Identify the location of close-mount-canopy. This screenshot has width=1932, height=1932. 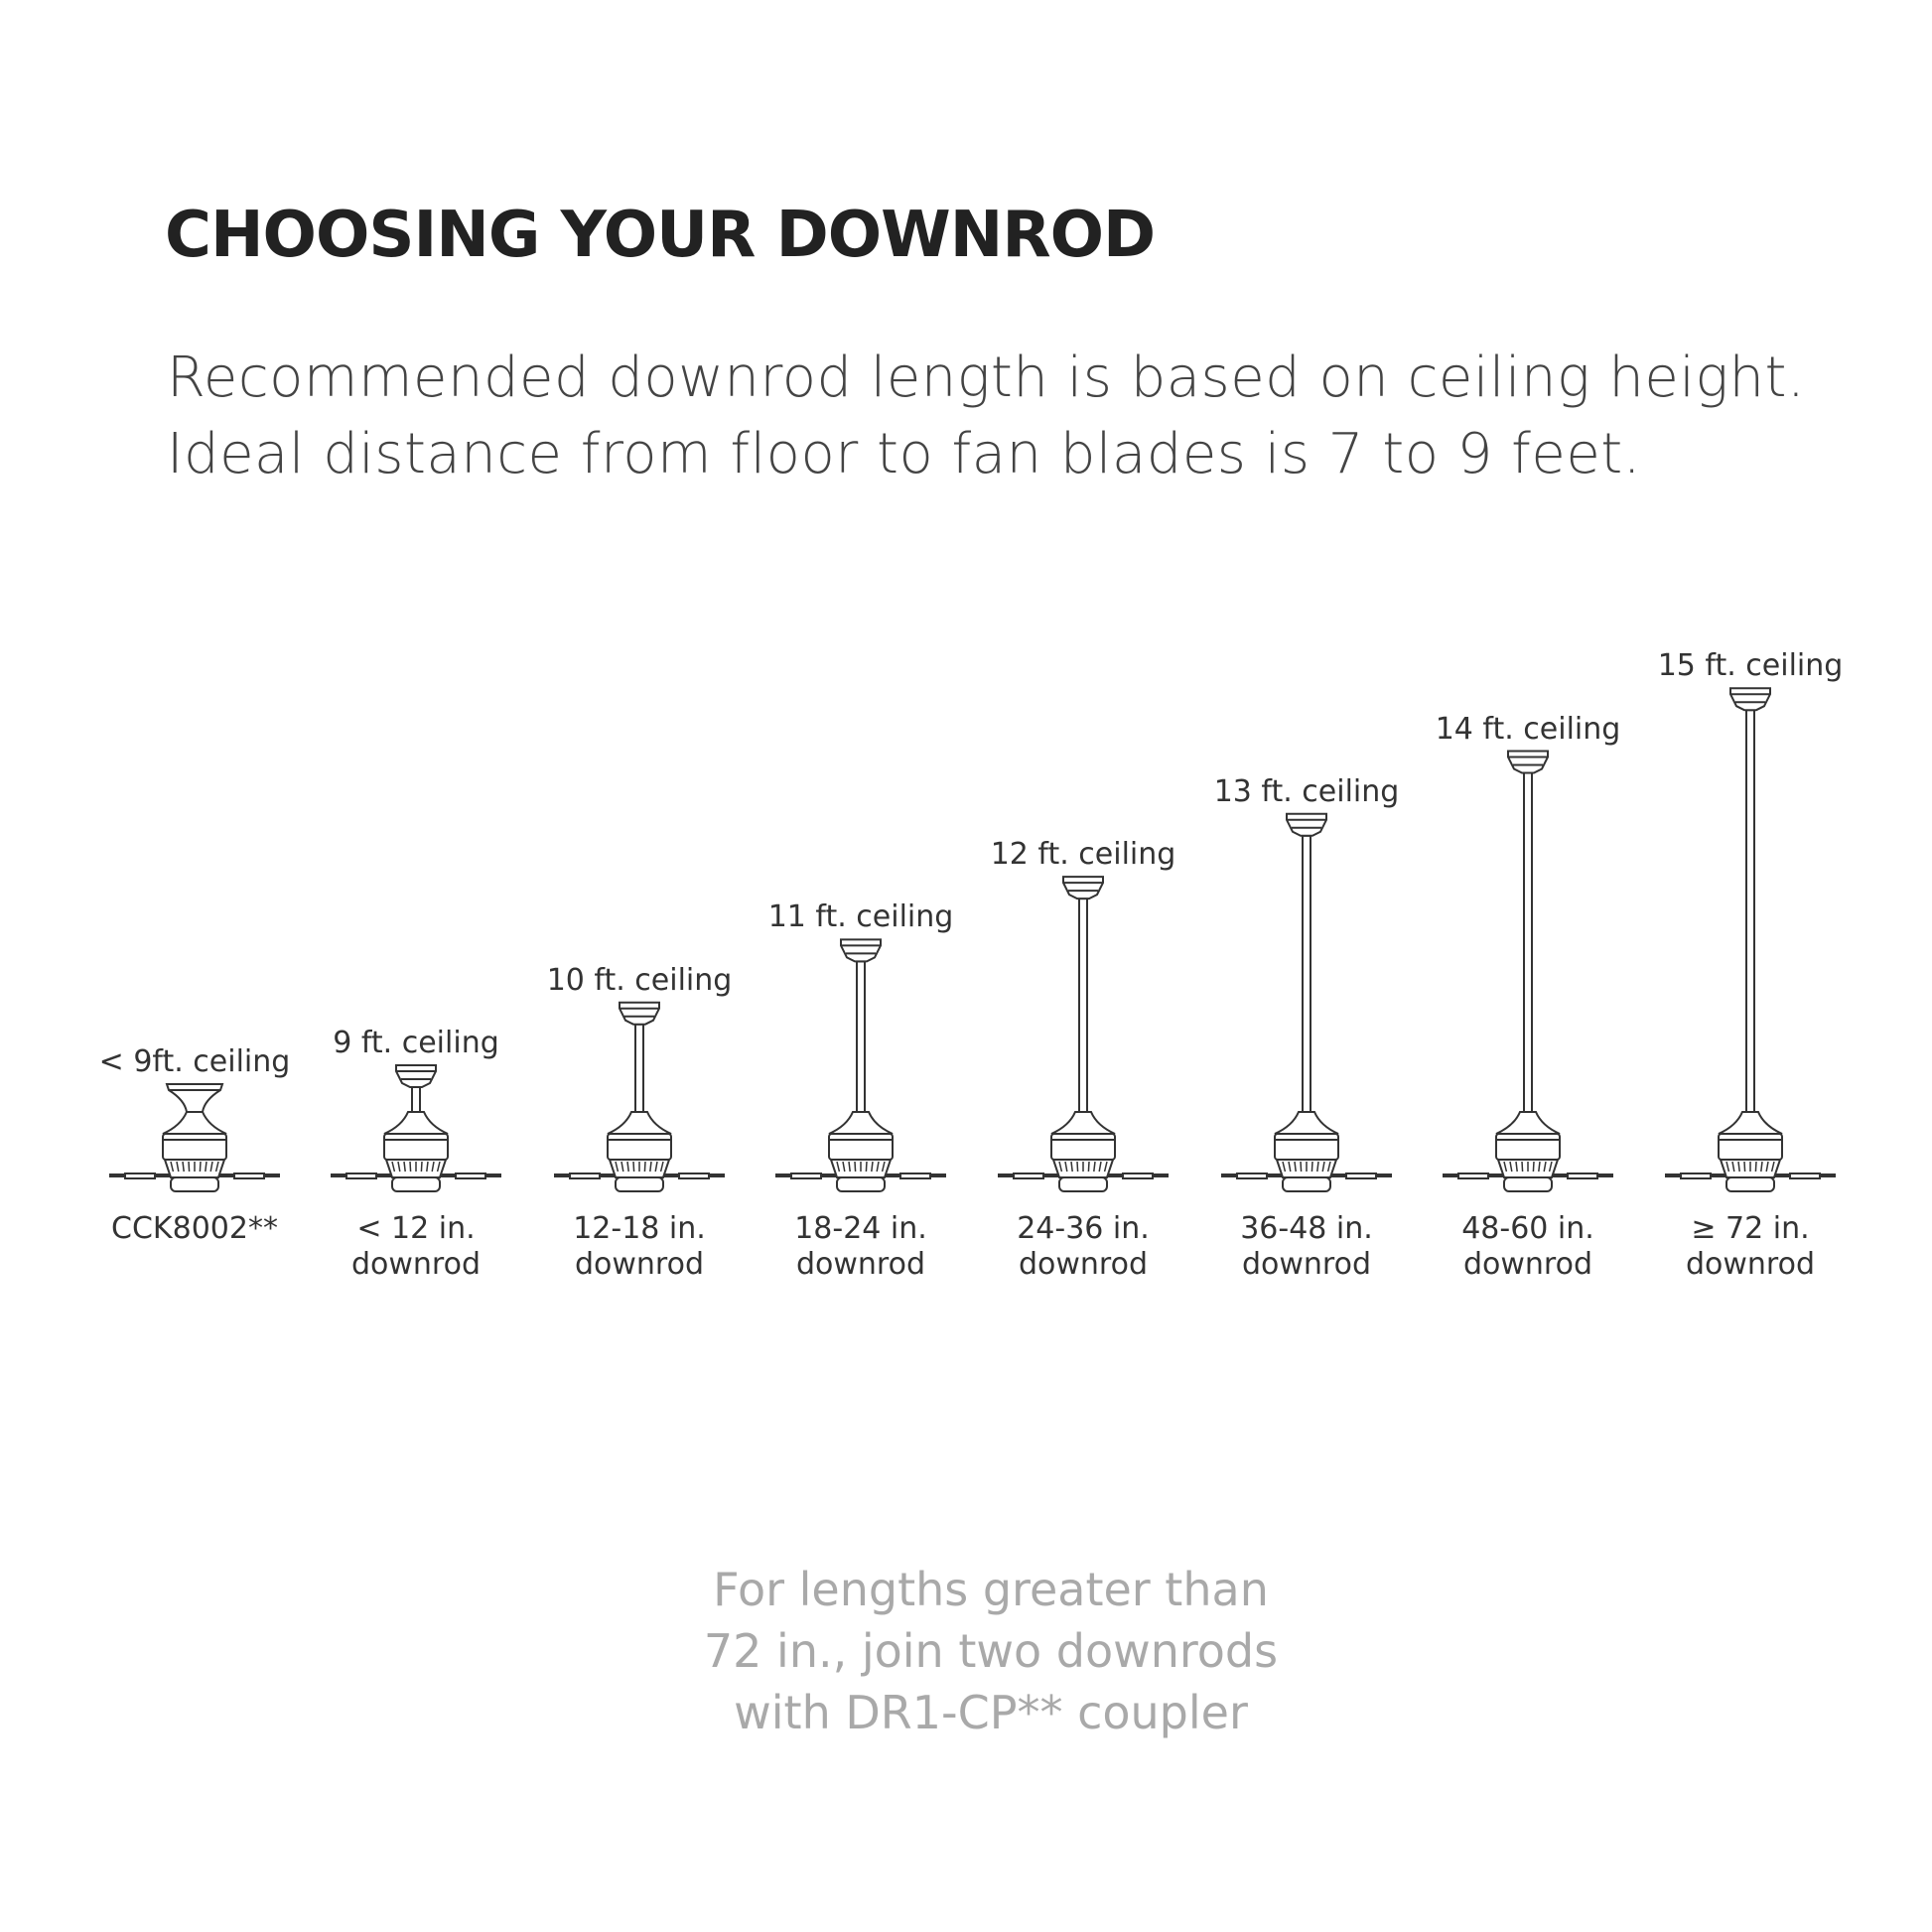
(195, 1098).